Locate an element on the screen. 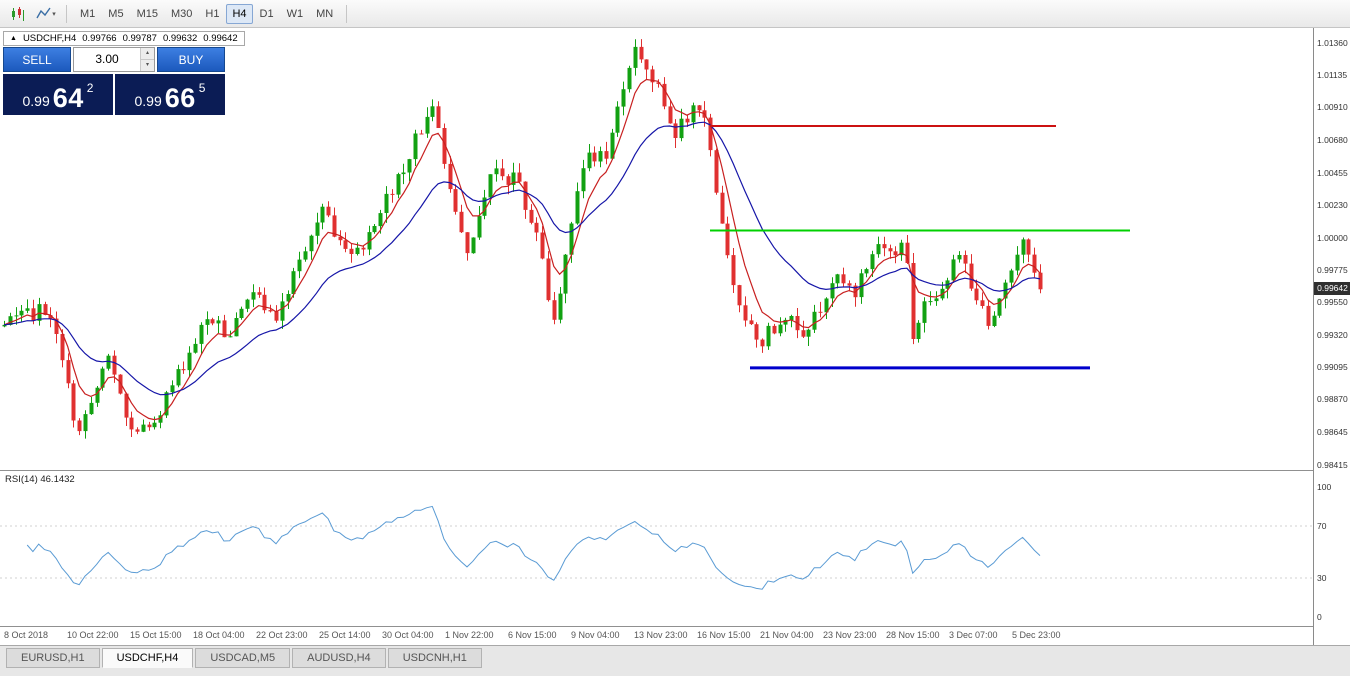  ohlc-high: 0.99787 is located at coordinates (139, 38).